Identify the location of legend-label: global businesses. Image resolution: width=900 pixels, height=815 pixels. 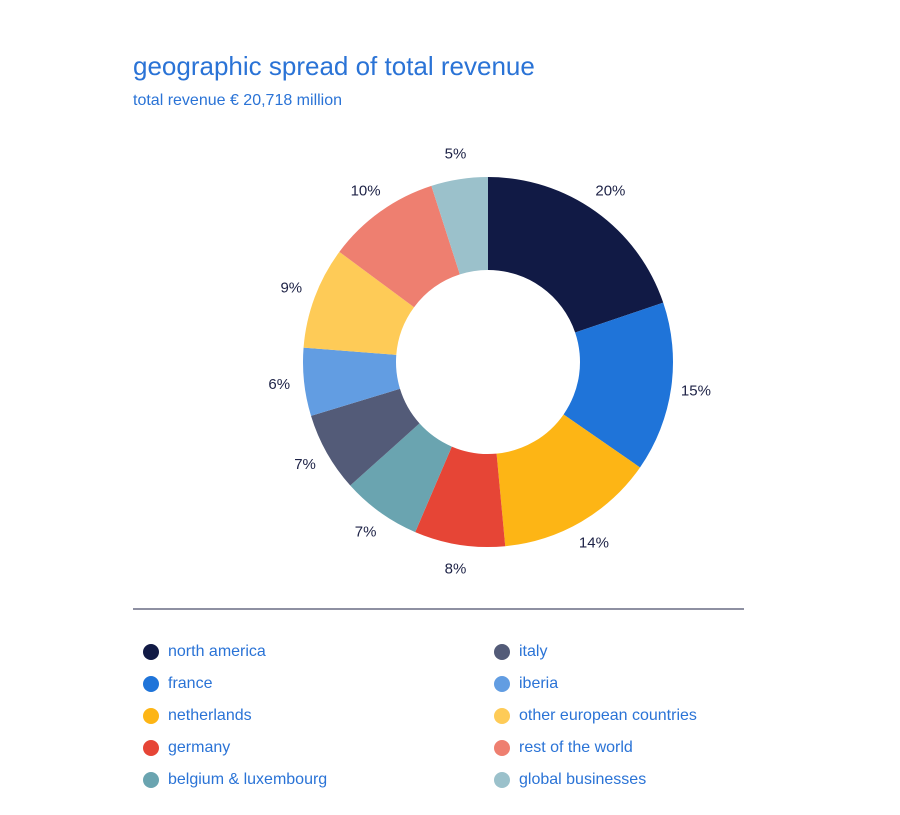
(582, 779).